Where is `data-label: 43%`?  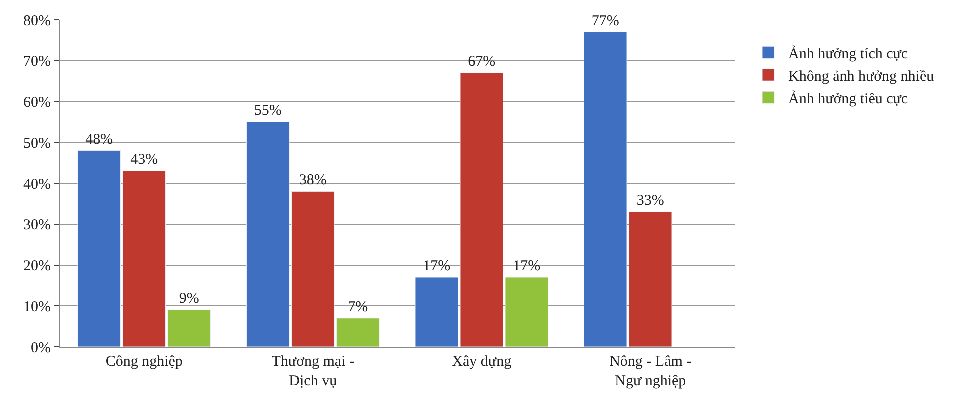
data-label: 43% is located at coordinates (144, 160).